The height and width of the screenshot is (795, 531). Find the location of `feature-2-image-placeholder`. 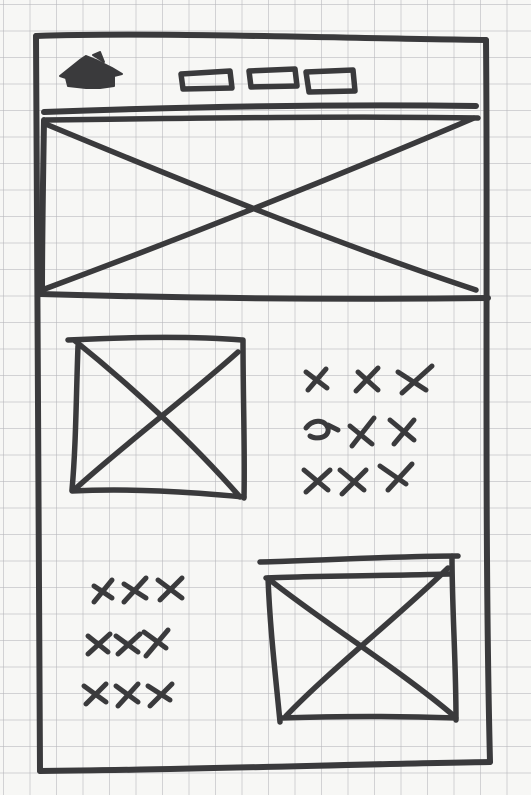

feature-2-image-placeholder is located at coordinates (359, 639).